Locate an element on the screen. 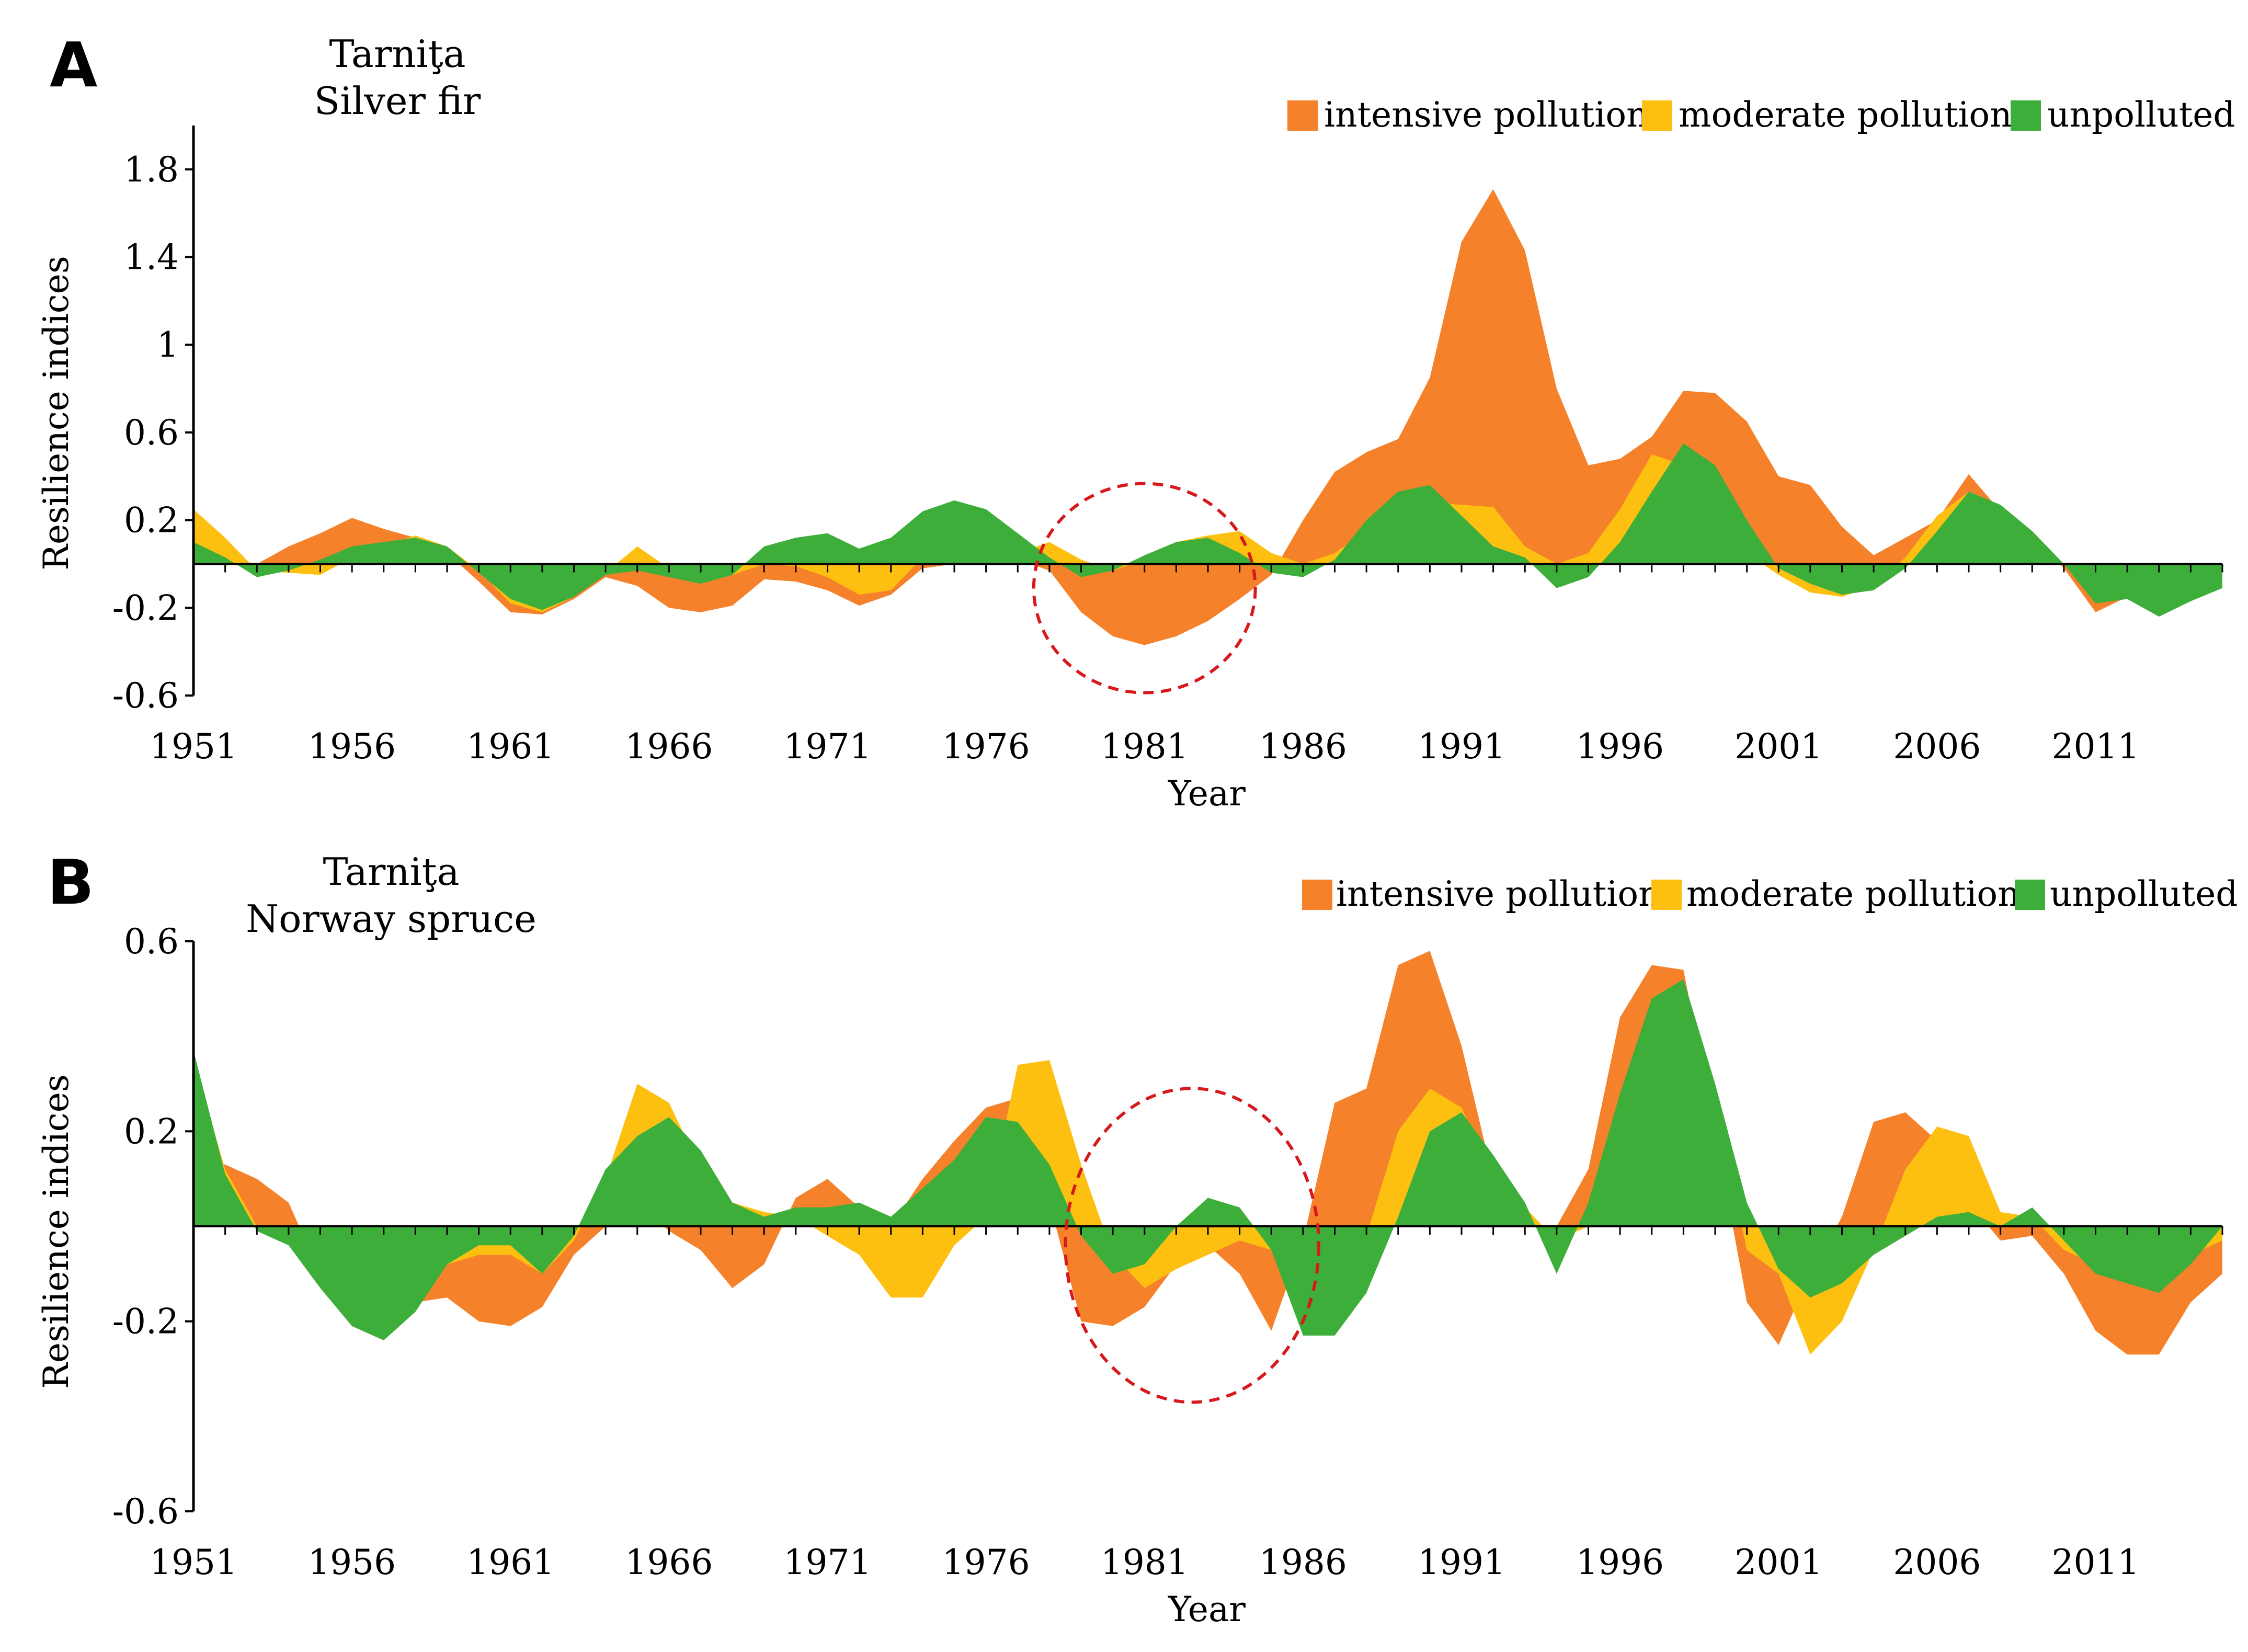 The width and height of the screenshot is (2248, 1652). y-axis-ticks: -0.6 -0.2 0.2 0.6 1 1.4 1.8 is located at coordinates (152, 433).